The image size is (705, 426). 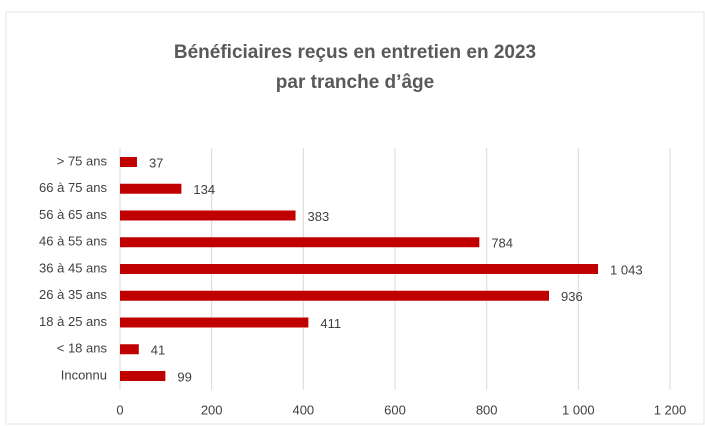 What do you see at coordinates (578, 409) in the screenshot?
I see `x-tick-label: 1 000` at bounding box center [578, 409].